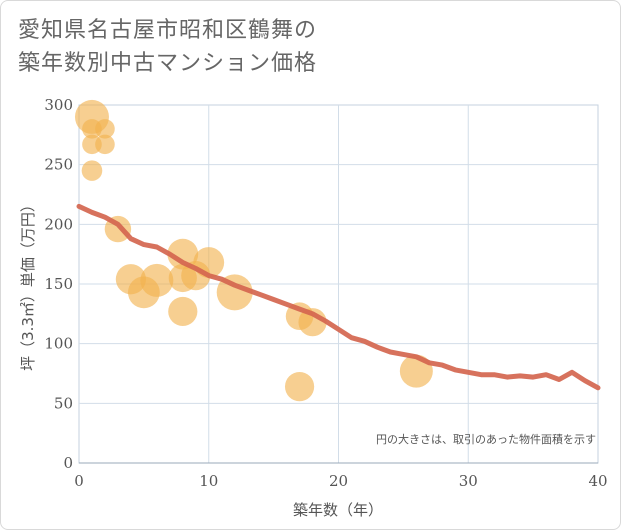  Describe the element at coordinates (338, 510) in the screenshot. I see `x-axis-title: 築年数（年）` at that location.